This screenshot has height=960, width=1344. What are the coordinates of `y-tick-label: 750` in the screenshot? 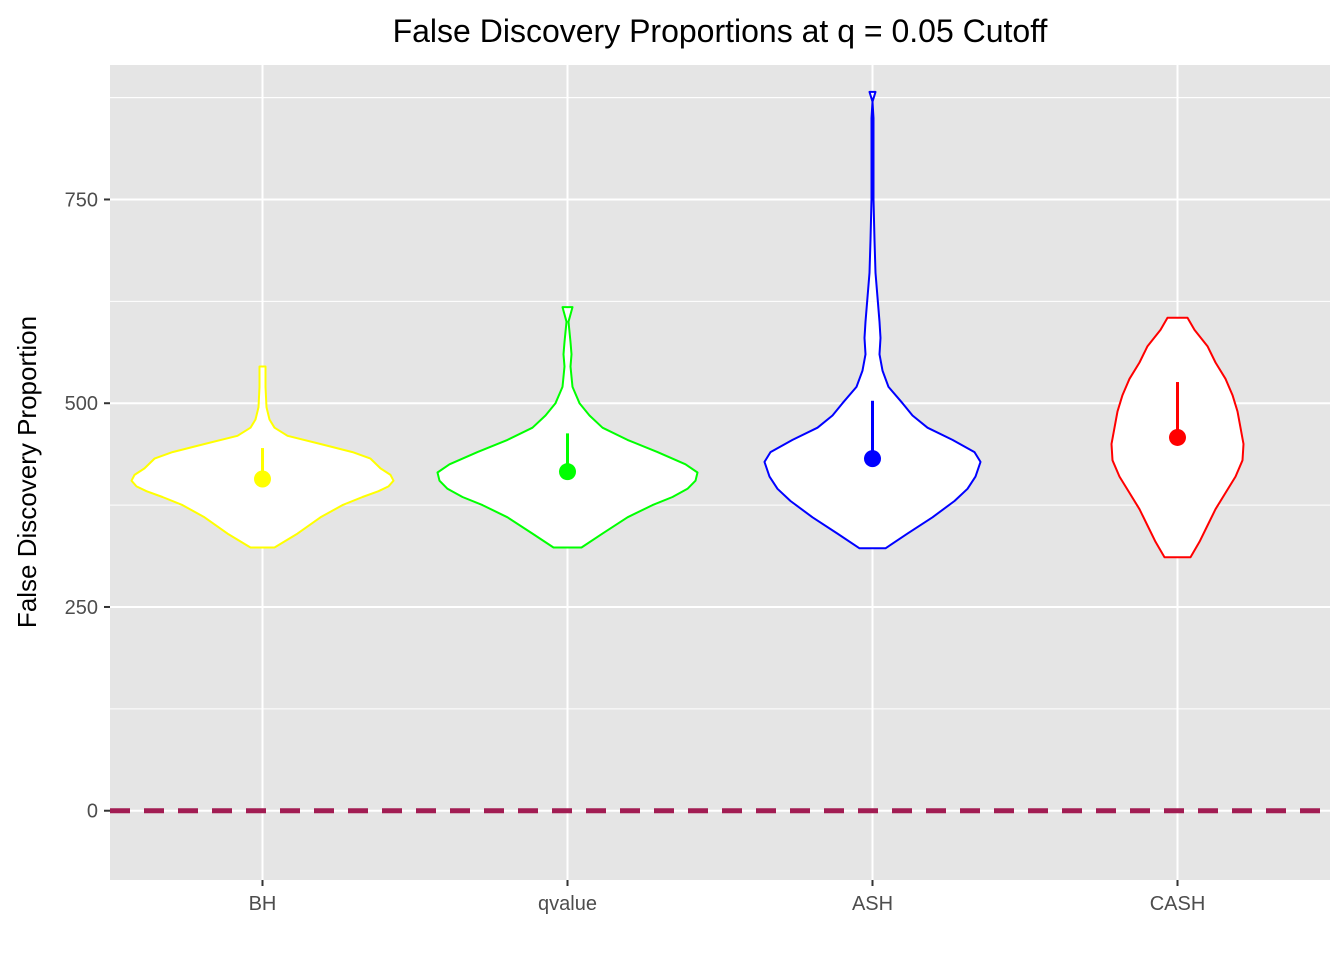 It's located at (81, 200).